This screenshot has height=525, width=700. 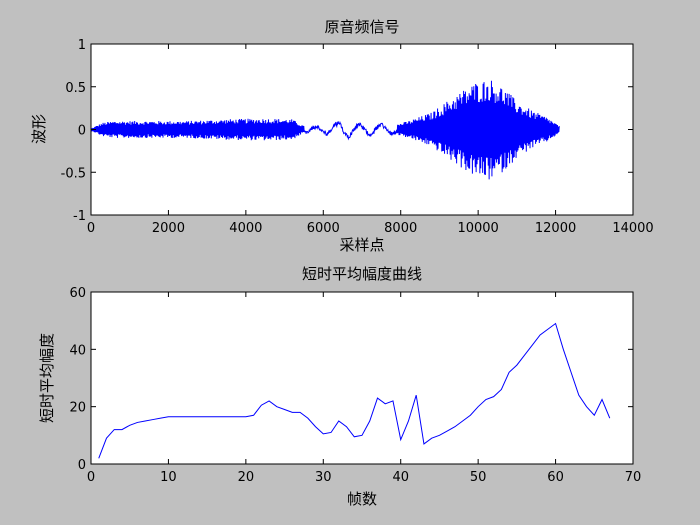 I want to click on amplitude-x-tick-label: 20, so click(x=246, y=477).